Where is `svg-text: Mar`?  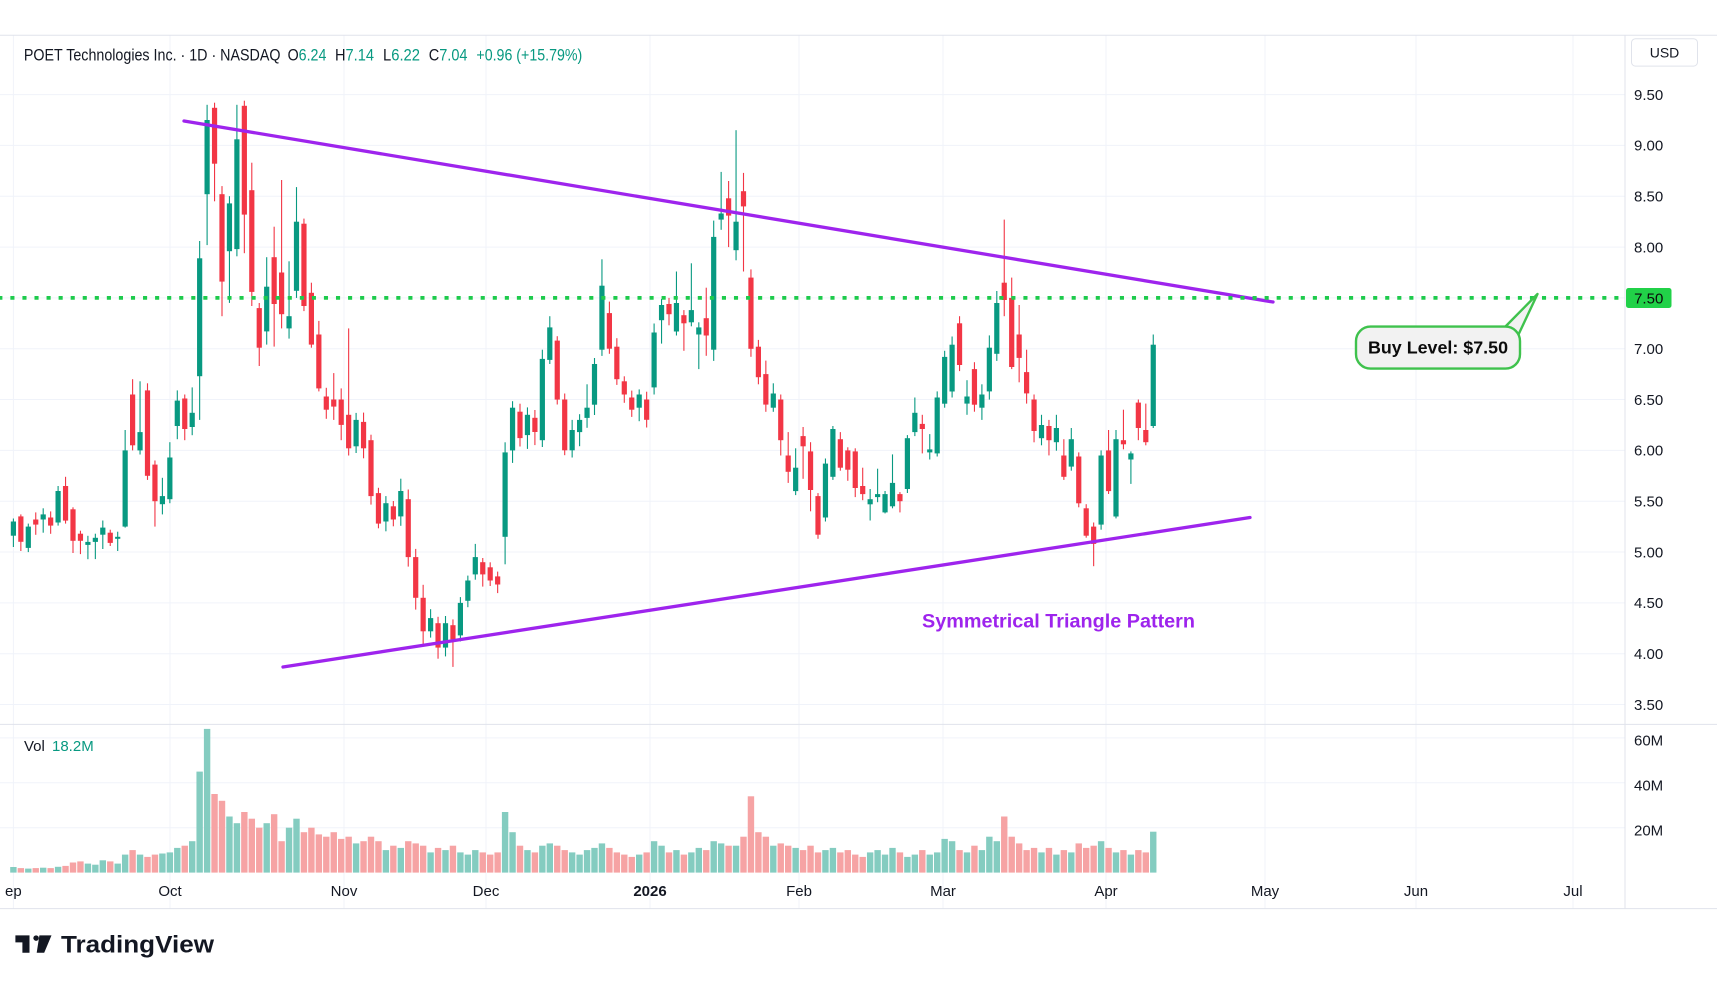
svg-text: Mar is located at coordinates (943, 891).